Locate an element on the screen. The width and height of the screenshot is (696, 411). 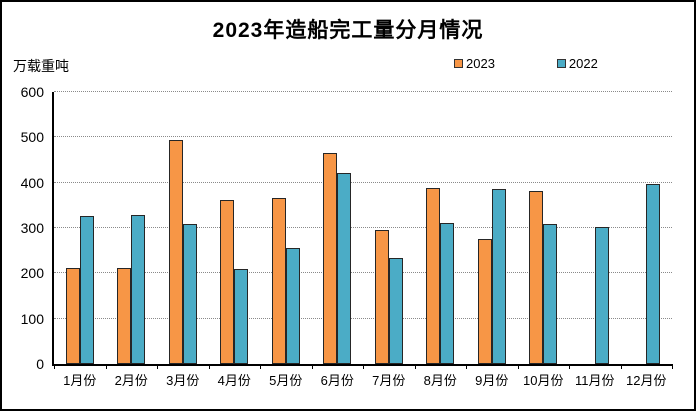
y-tick-label-600: 600 is located at coordinates (32, 92).